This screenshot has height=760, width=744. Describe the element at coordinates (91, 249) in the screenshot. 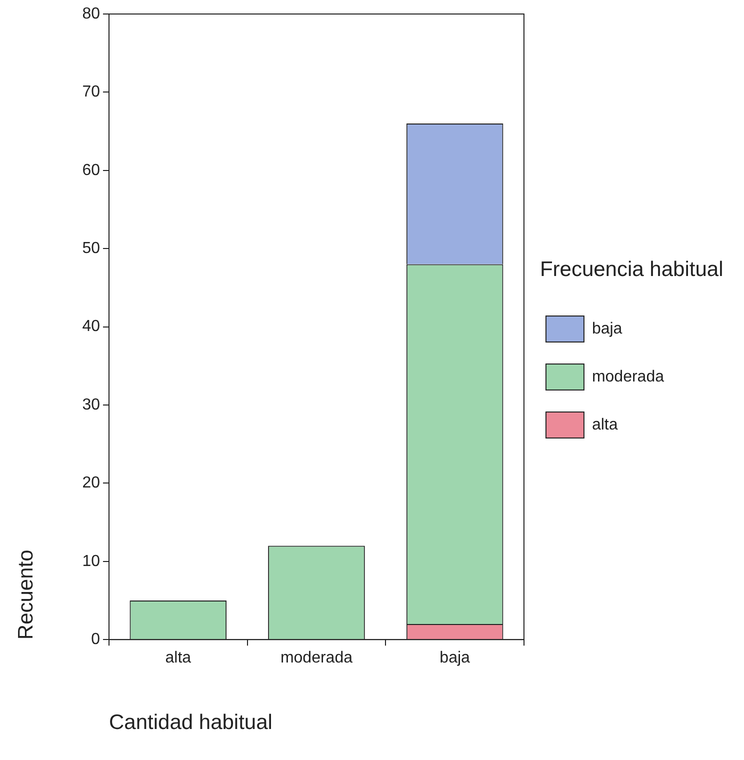

I see `y-tick-label: 50` at that location.